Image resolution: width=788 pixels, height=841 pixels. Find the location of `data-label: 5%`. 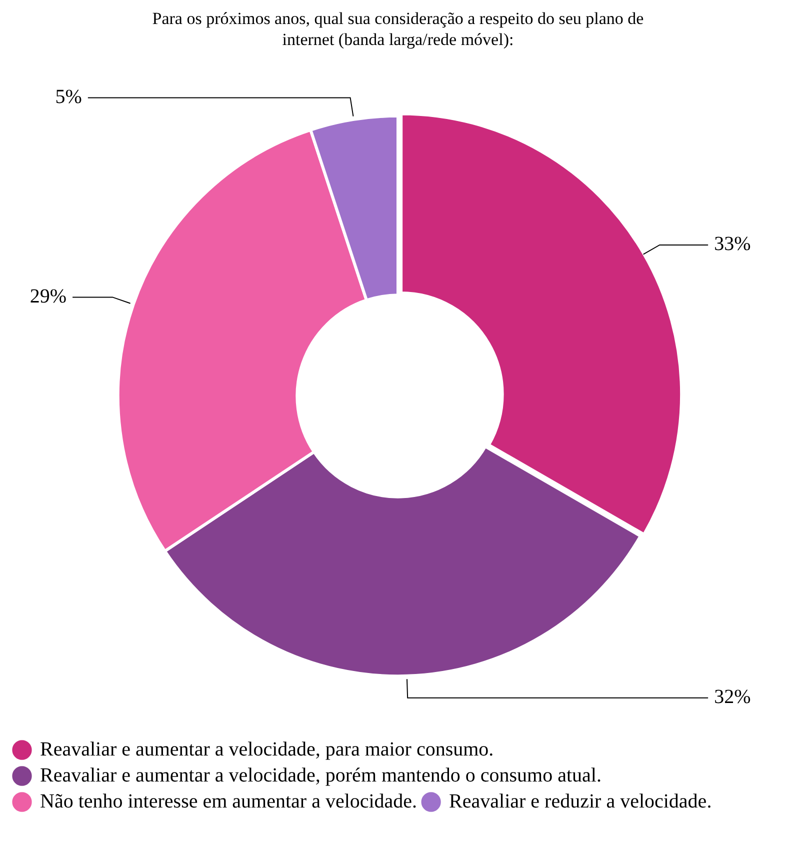

data-label: 5% is located at coordinates (68, 97).